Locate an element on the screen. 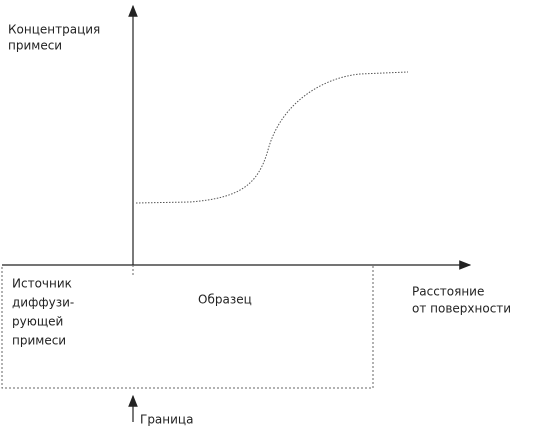 Image resolution: width=541 pixels, height=429 pixels. boundary-label: Граница is located at coordinates (166, 420).